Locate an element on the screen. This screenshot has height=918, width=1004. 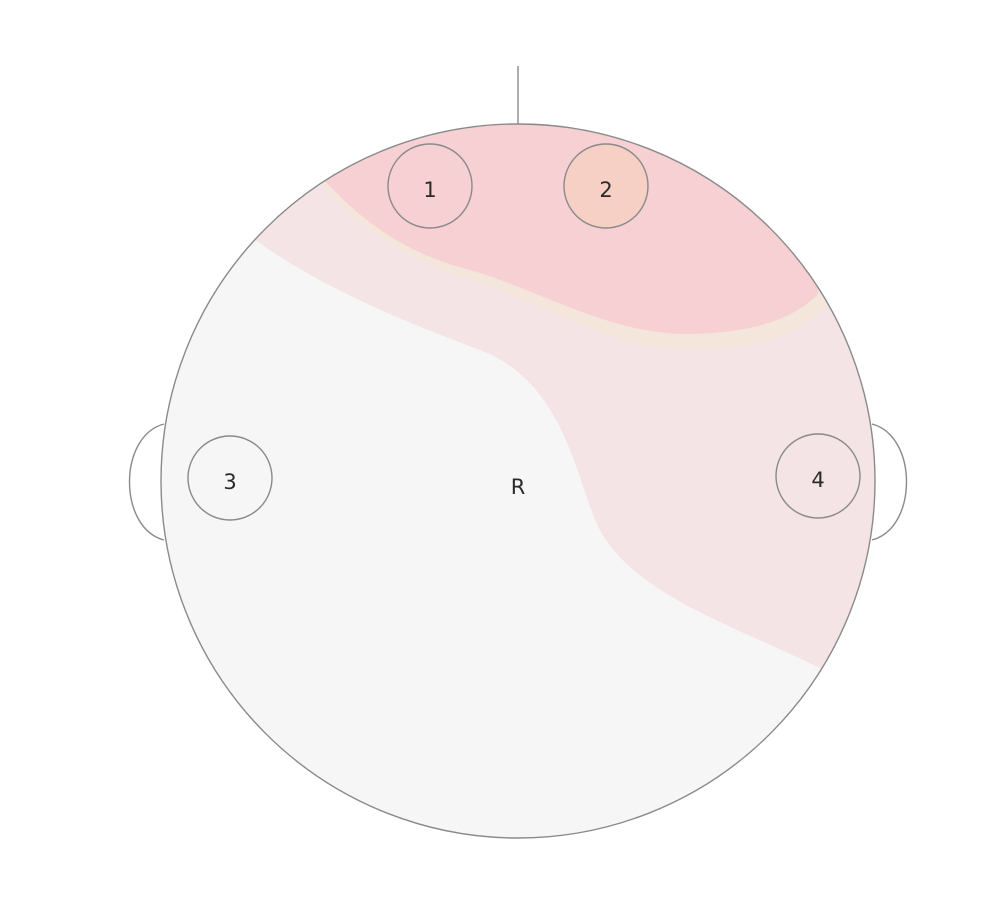
electrode-2-label: 2 is located at coordinates (605, 190).